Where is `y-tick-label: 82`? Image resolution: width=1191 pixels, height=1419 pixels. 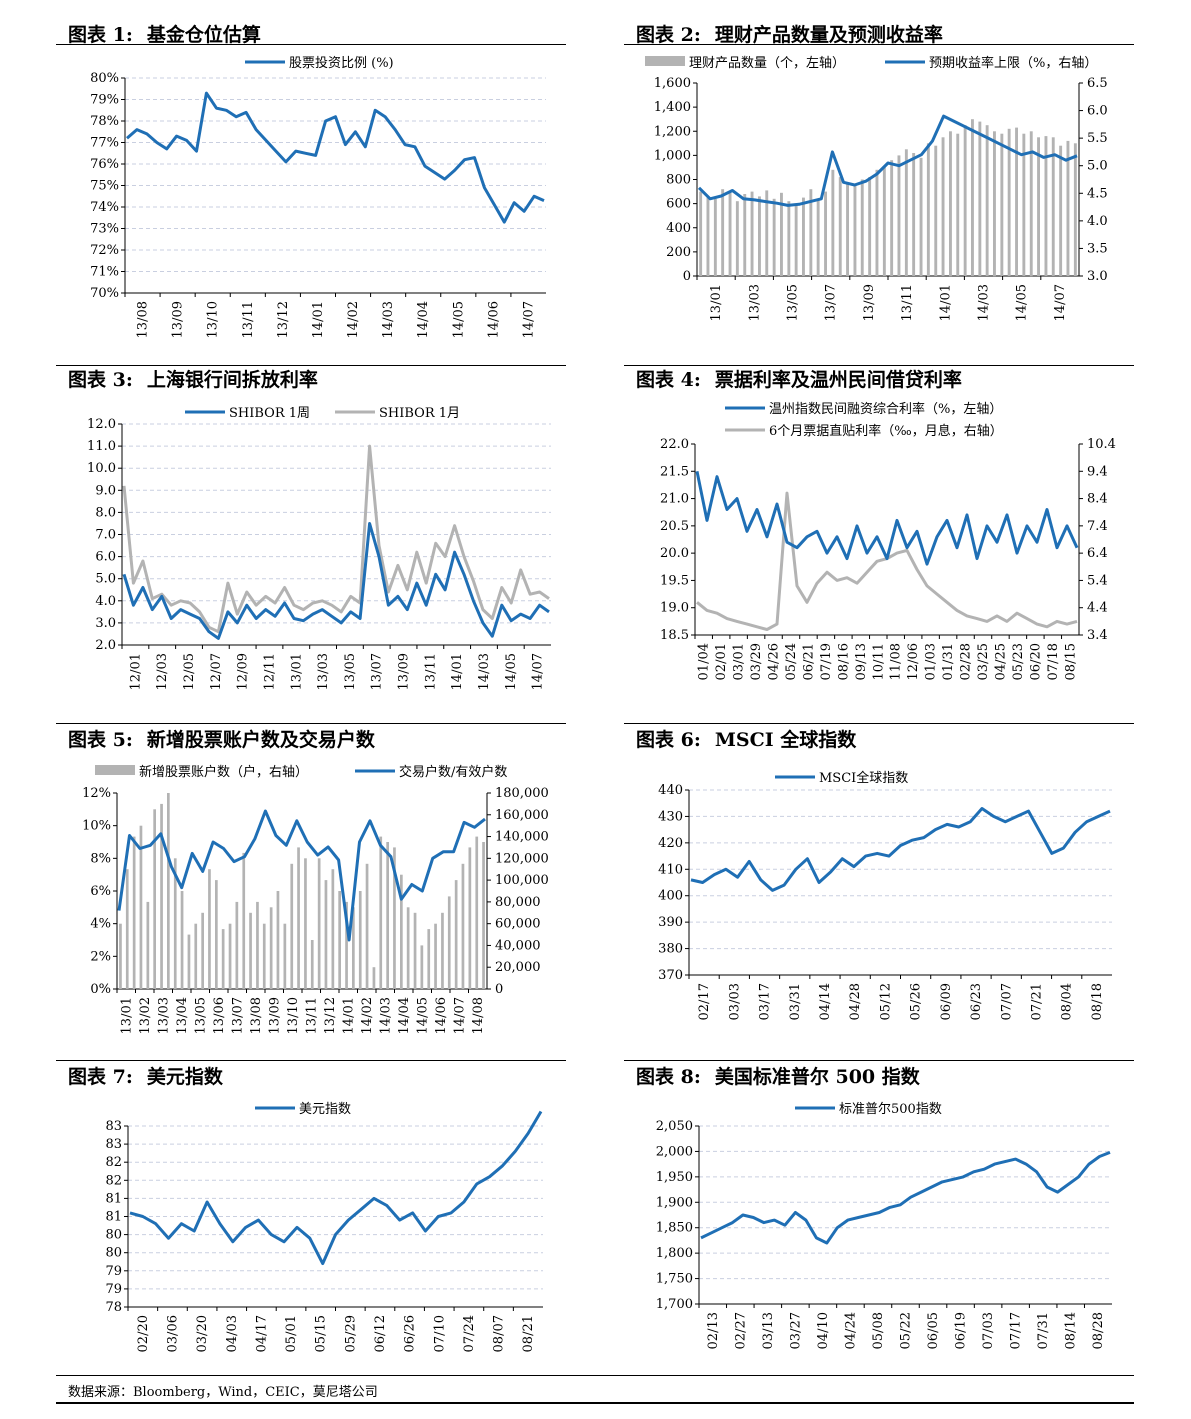
y-tick-label: 82 is located at coordinates (113, 1162).